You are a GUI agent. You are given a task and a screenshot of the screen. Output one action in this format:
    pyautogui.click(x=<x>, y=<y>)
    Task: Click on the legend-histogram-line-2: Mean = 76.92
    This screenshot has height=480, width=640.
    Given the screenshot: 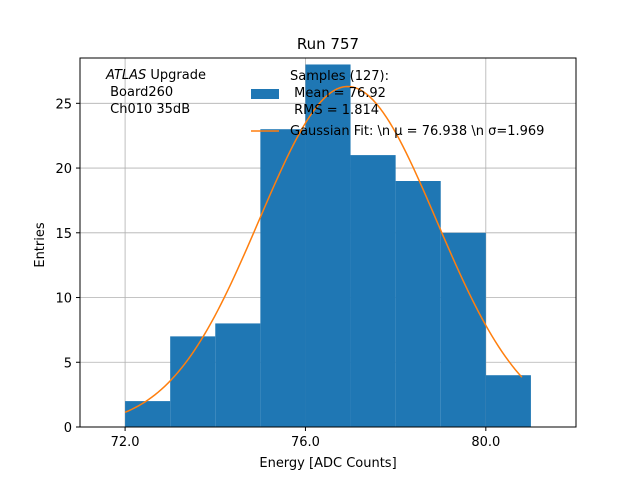 What is the action you would take?
    pyautogui.click(x=338, y=93)
    